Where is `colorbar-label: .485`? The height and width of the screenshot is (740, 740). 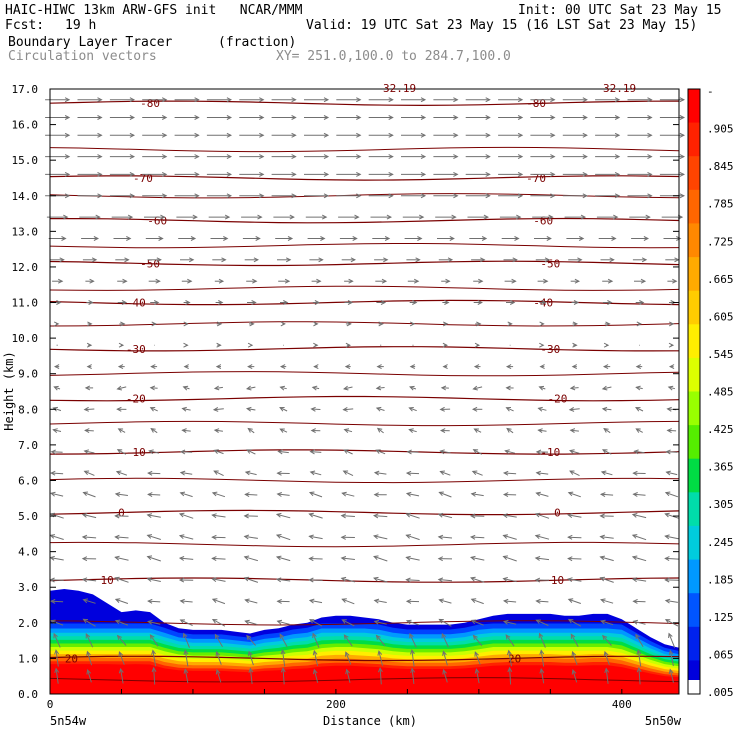
colorbar-label: .485 is located at coordinates (720, 392).